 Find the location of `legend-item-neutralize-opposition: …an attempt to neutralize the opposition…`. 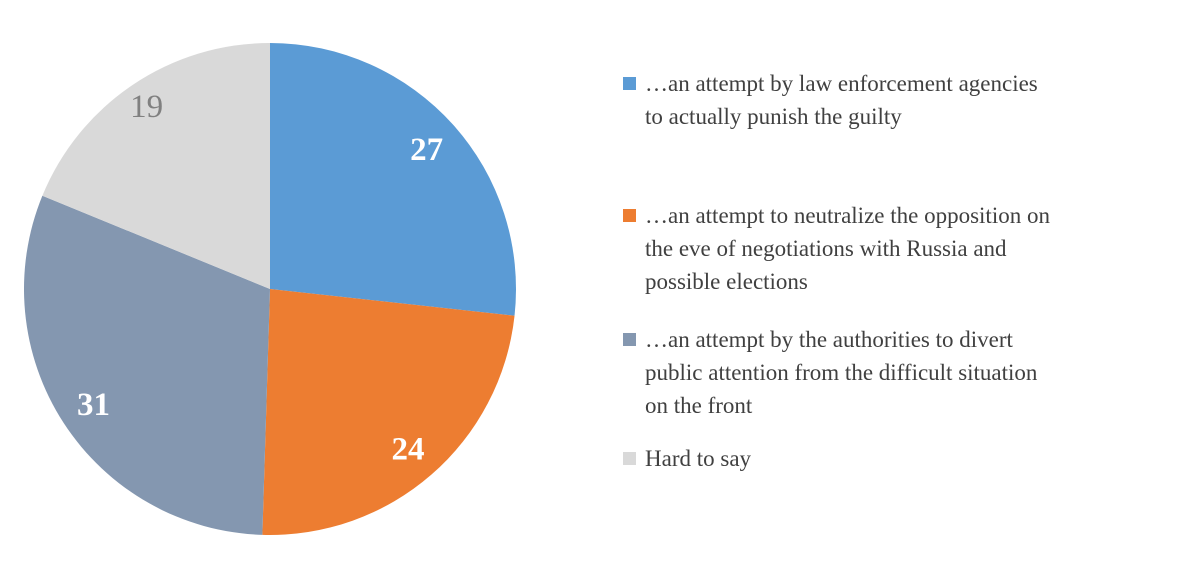

legend-item-neutralize-opposition: …an attempt to neutralize the opposition… is located at coordinates (895, 248).